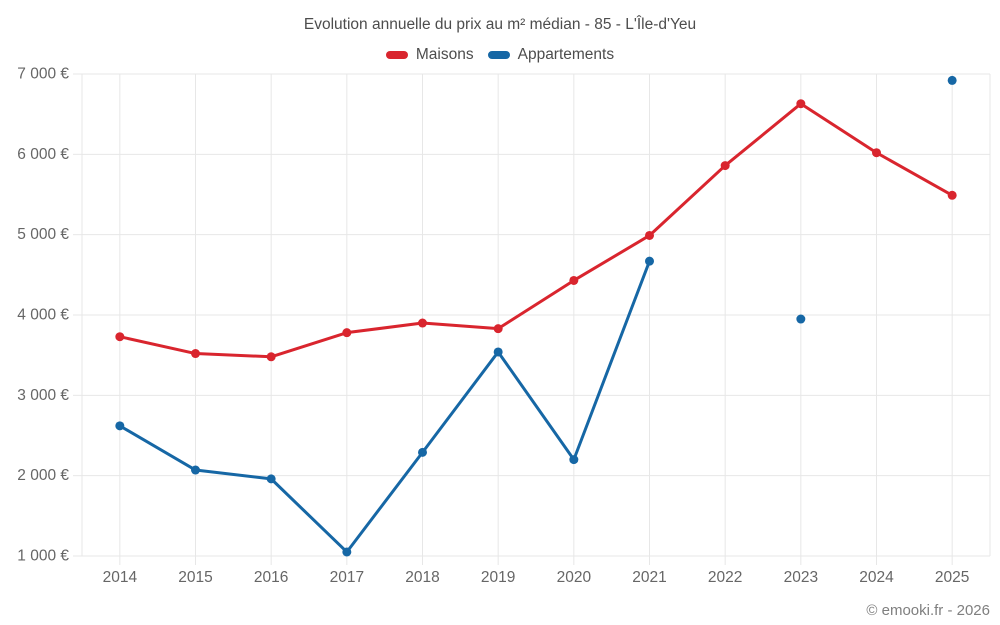 The width and height of the screenshot is (1000, 625). I want to click on y-tick-label: 4 000 €, so click(43, 315).